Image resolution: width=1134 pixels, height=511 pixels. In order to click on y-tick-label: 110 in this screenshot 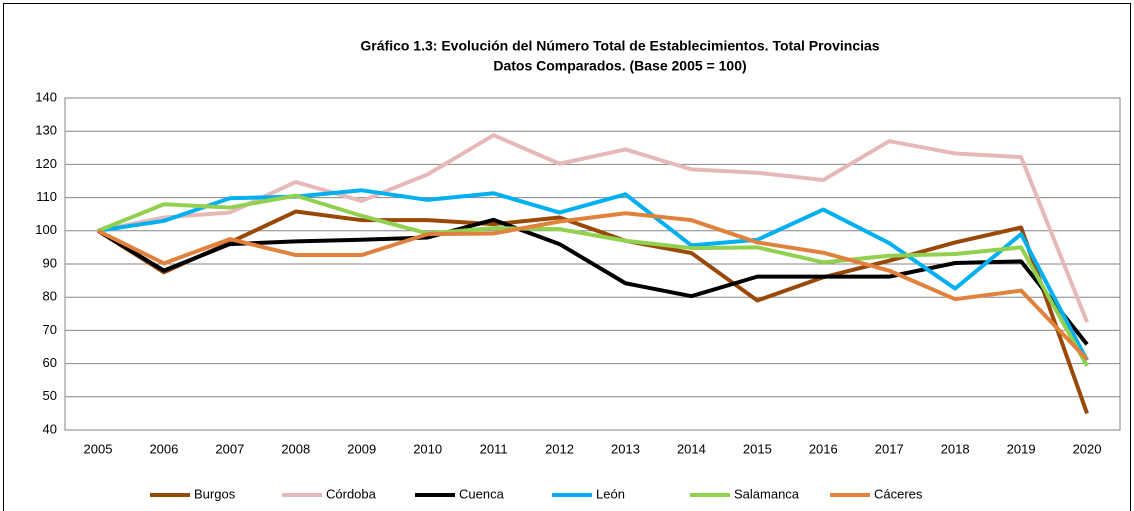, I will do `click(46, 196)`.